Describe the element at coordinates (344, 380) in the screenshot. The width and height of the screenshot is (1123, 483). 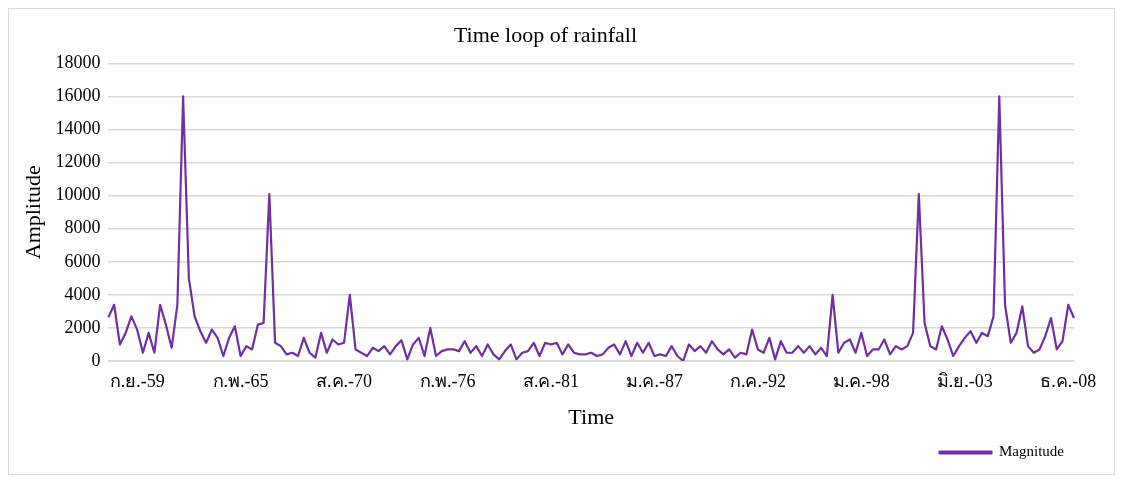
I see `x-tick-label: ส.ค.-70` at that location.